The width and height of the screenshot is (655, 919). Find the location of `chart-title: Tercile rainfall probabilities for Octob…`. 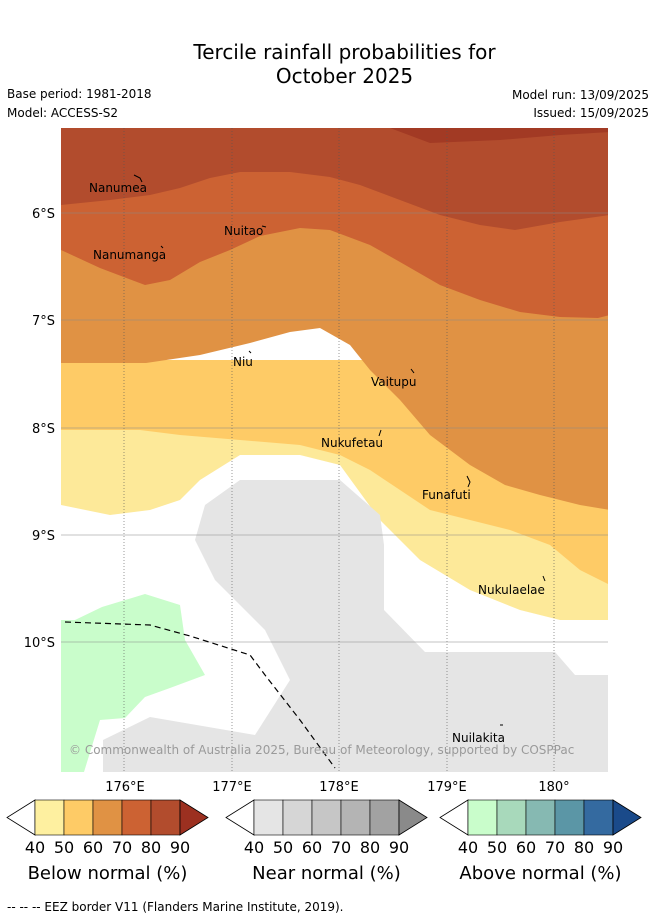

chart-title: Tercile rainfall probabilities for Octob… is located at coordinates (327, 64).